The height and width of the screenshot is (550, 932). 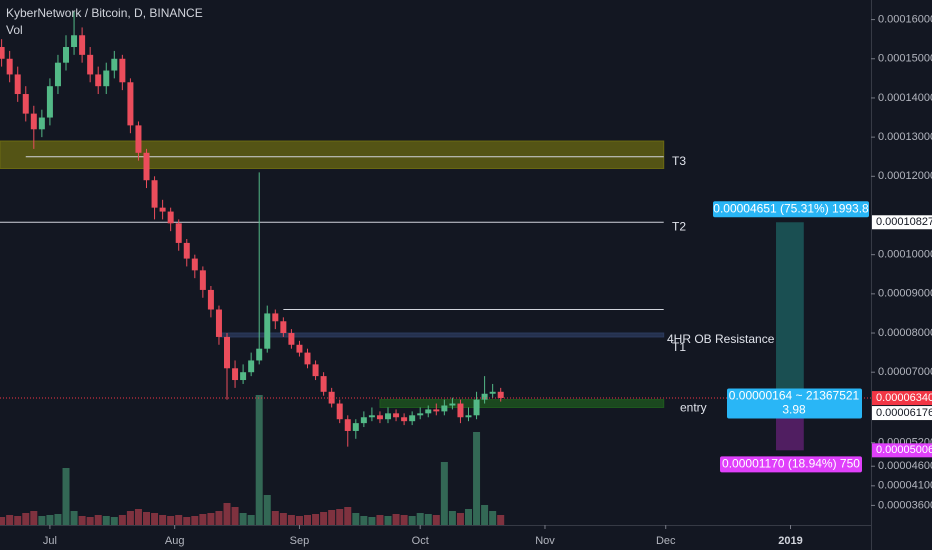 I want to click on level-label: 4HR OB Resistance, so click(x=721, y=339).